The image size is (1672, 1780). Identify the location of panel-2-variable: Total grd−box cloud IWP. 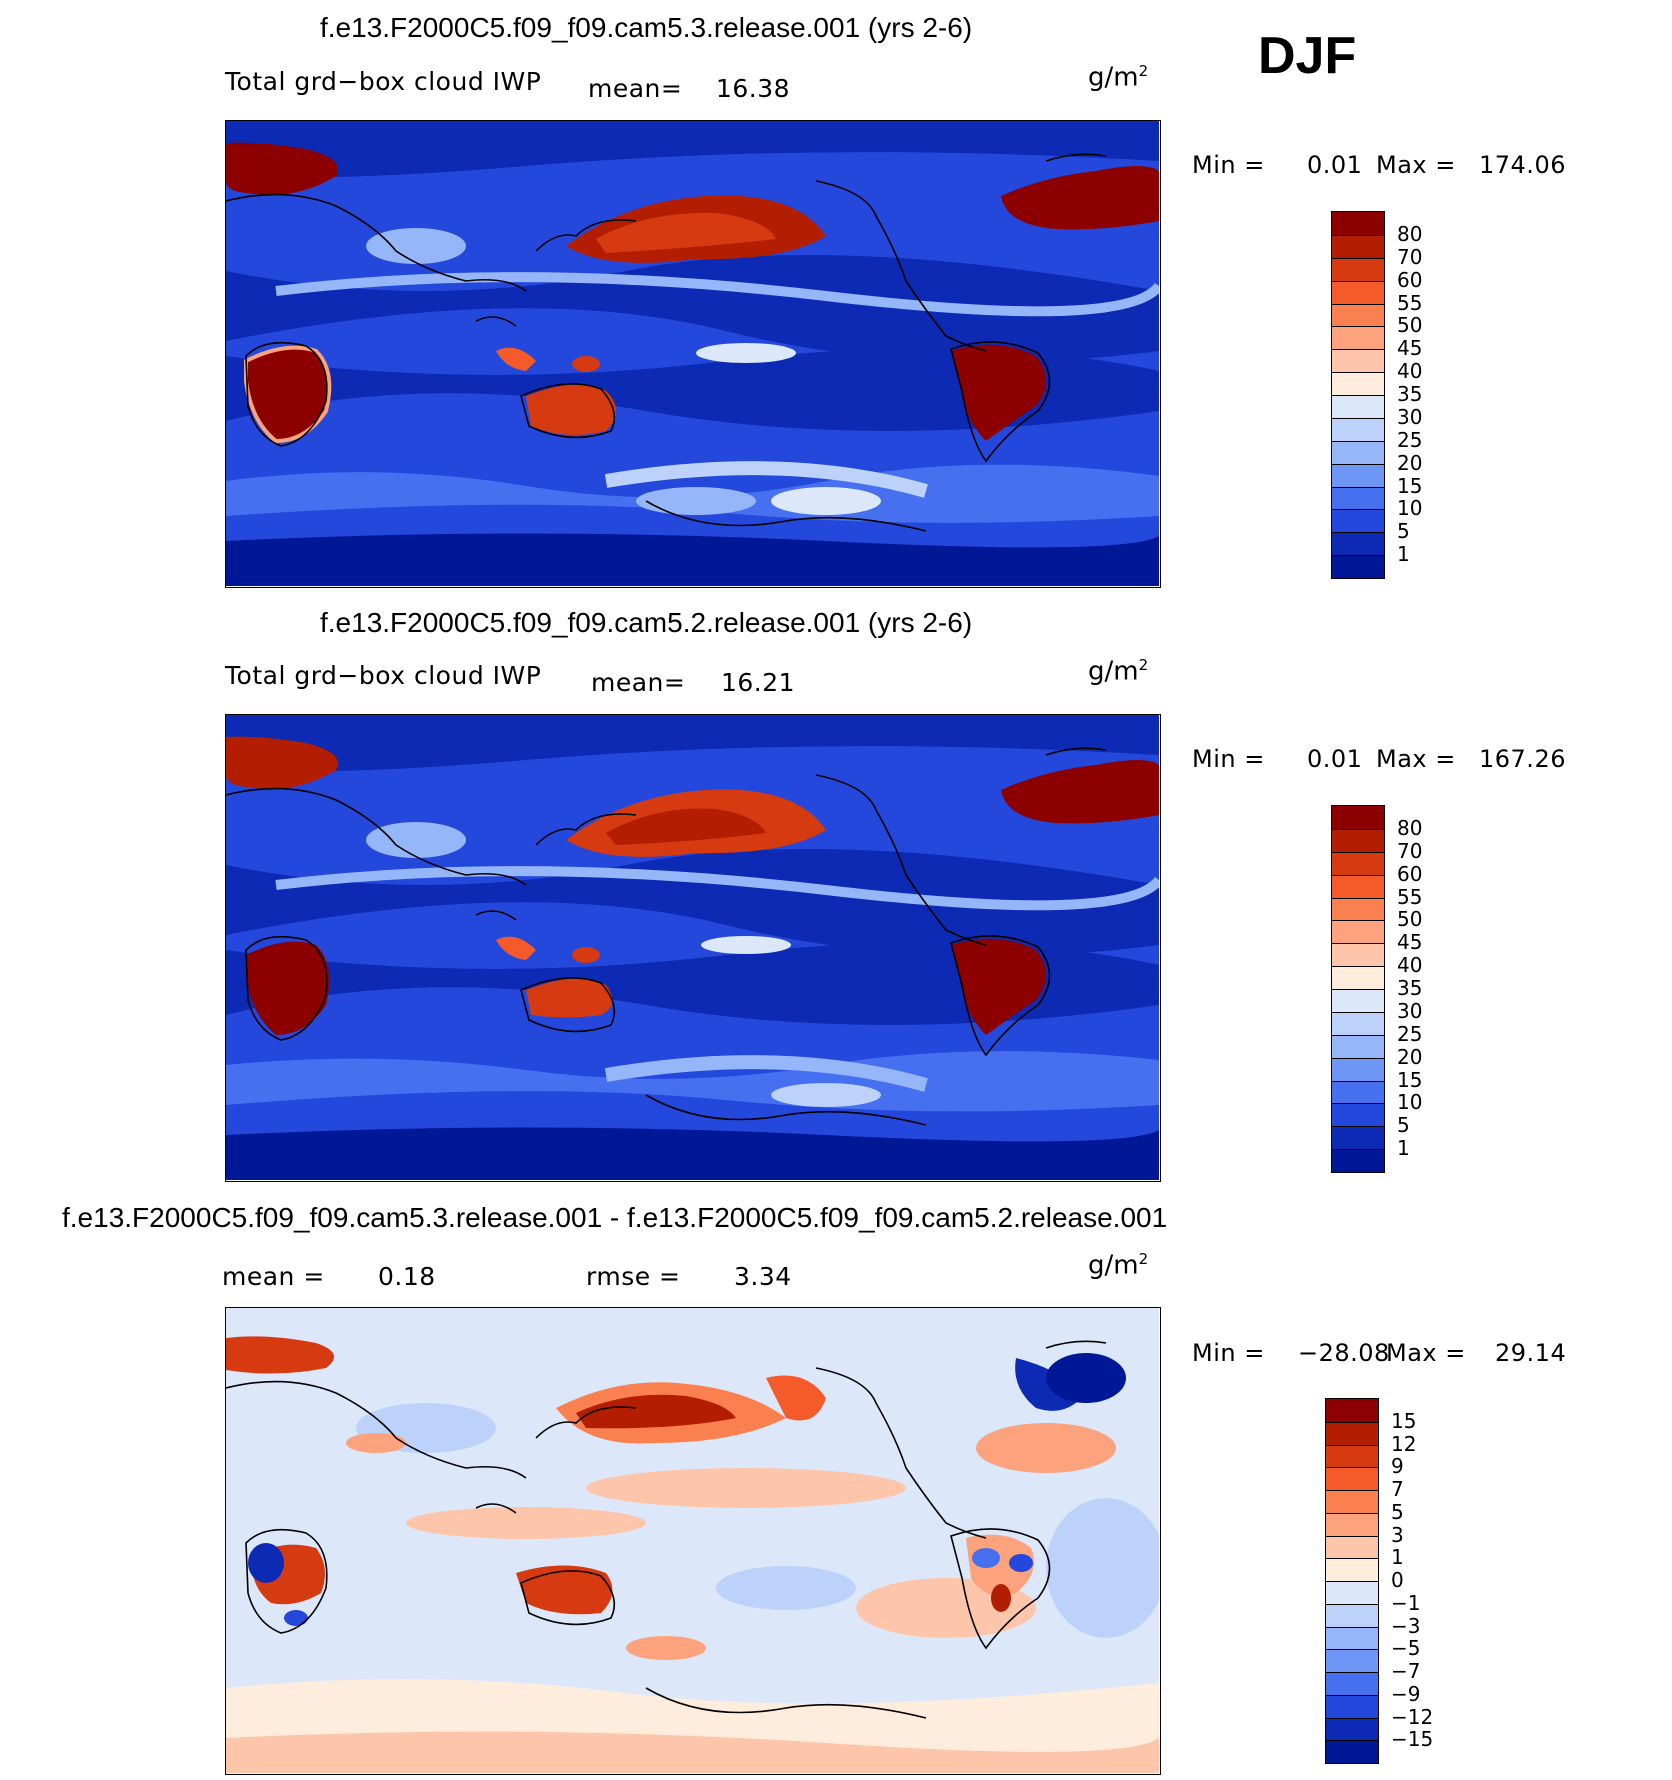
(383, 675).